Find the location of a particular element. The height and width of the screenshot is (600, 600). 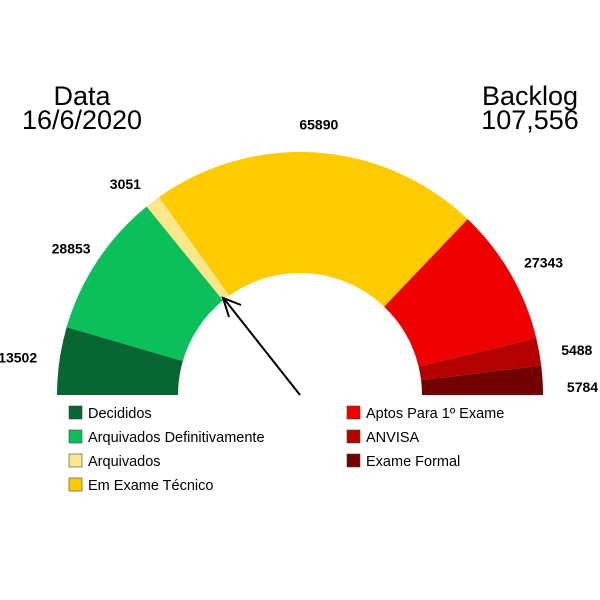

date-value: 16/6/2020 is located at coordinates (82, 120).